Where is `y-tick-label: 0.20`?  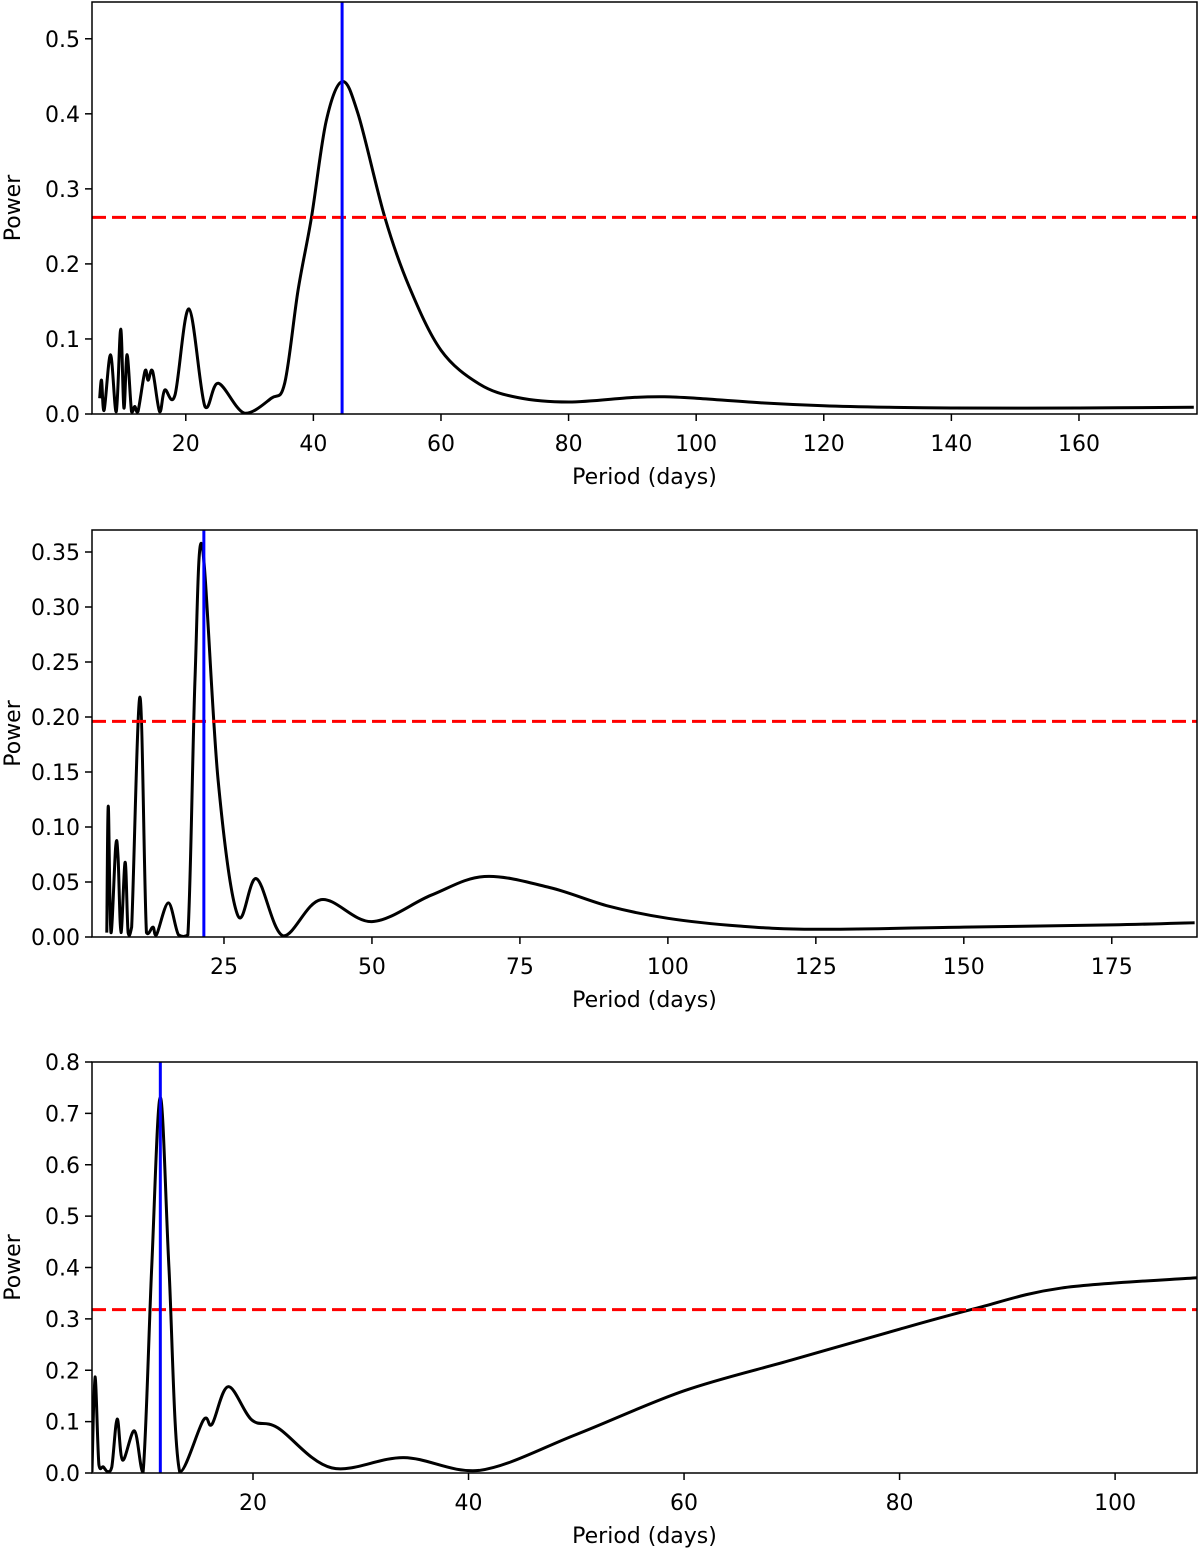
y-tick-label: 0.20 is located at coordinates (55, 718).